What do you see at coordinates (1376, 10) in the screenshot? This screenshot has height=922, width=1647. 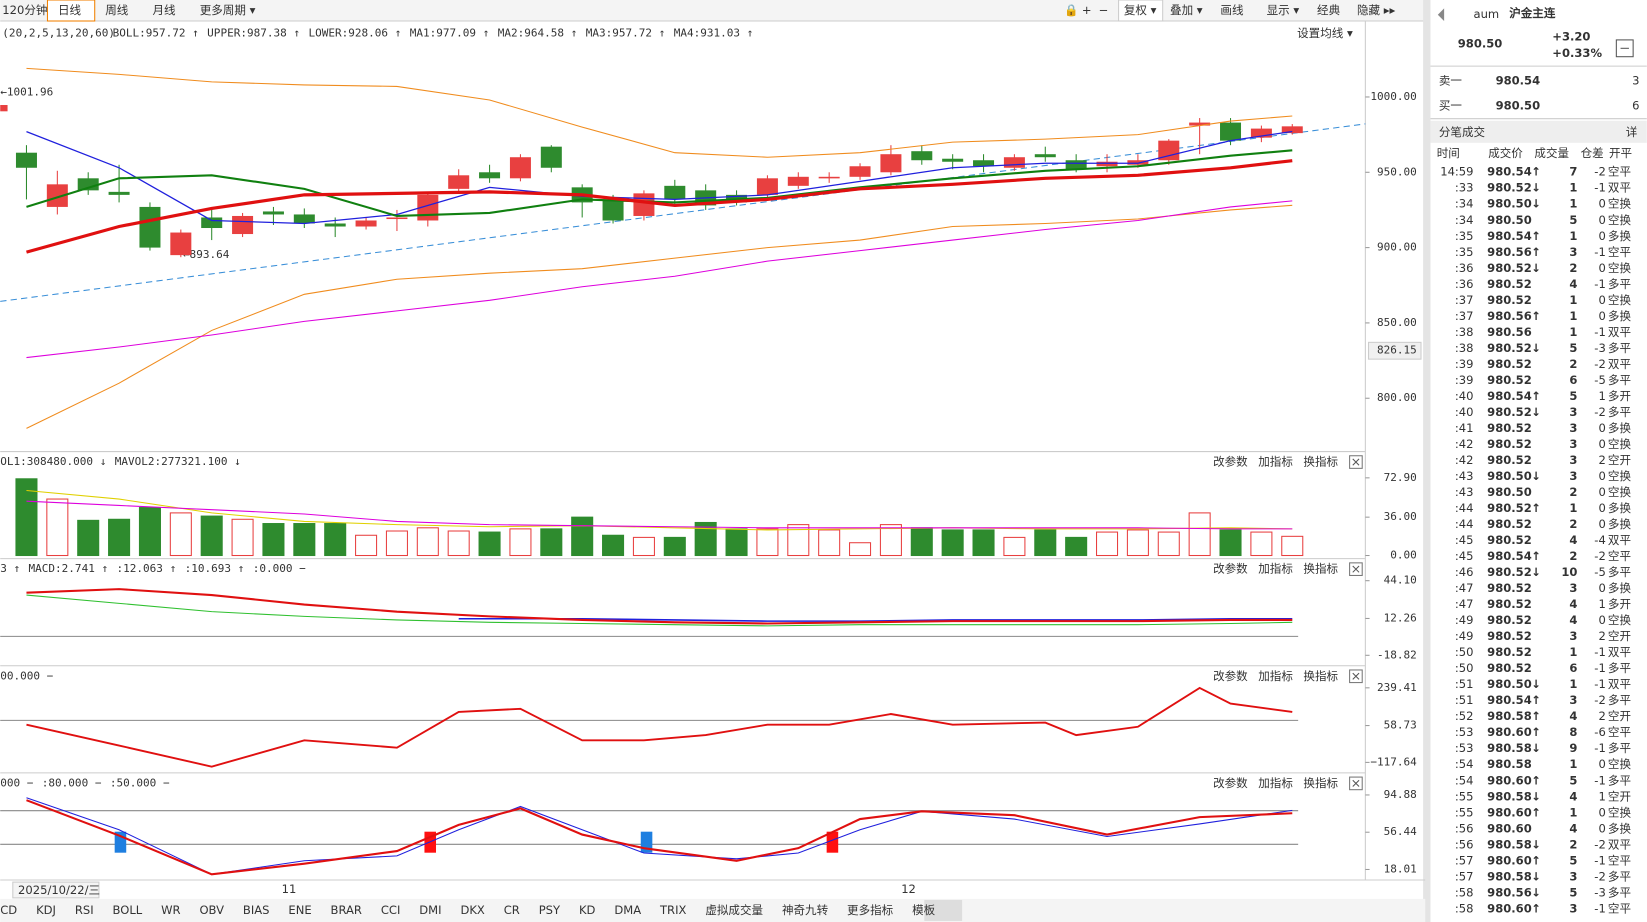 I see `tool-button: 隐藏 ▸▸` at bounding box center [1376, 10].